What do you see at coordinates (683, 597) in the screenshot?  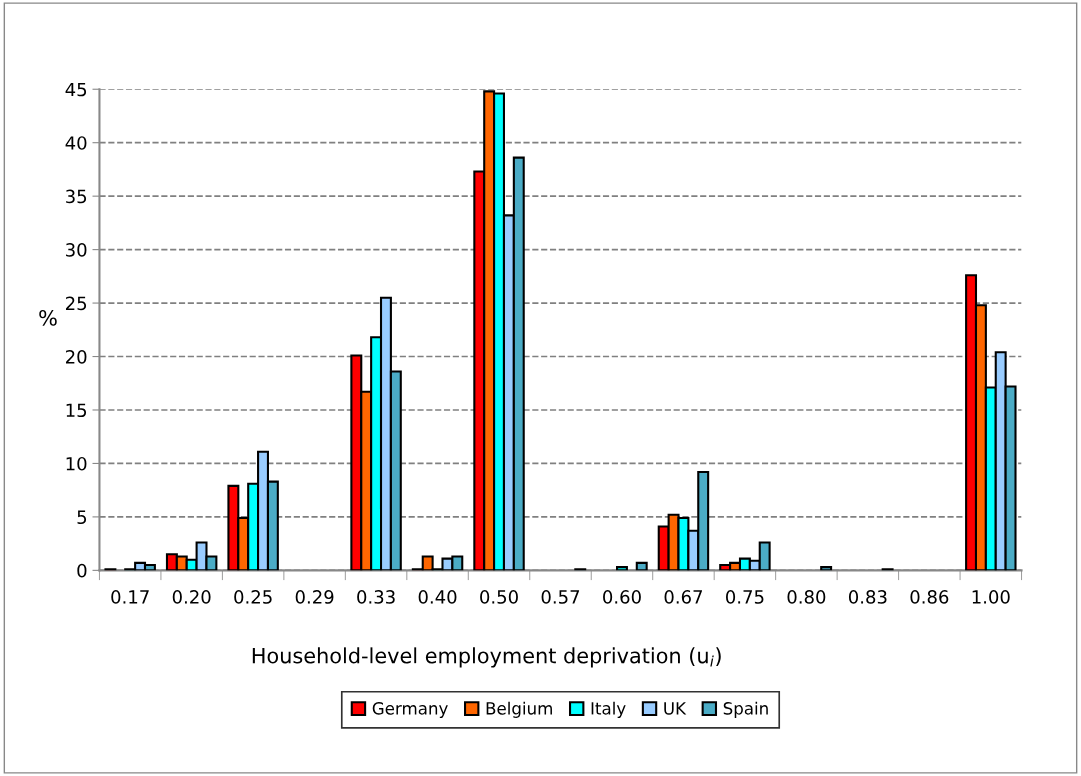 I see `x-tick-label: 0.67` at bounding box center [683, 597].